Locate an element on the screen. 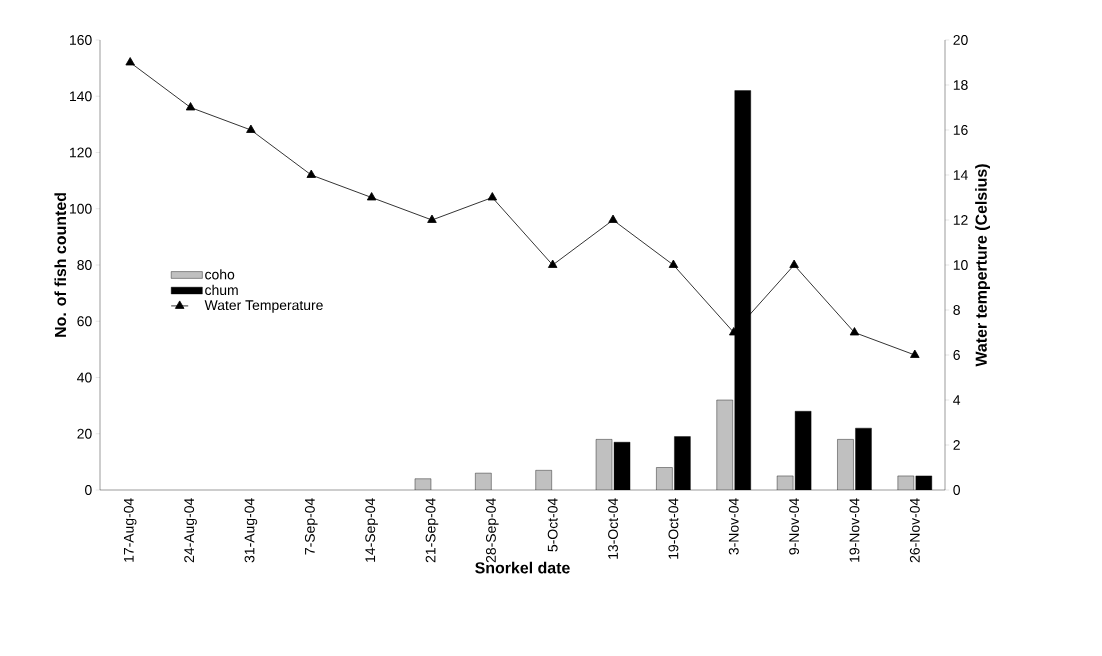  y2-tick-label: 0 is located at coordinates (956, 490).